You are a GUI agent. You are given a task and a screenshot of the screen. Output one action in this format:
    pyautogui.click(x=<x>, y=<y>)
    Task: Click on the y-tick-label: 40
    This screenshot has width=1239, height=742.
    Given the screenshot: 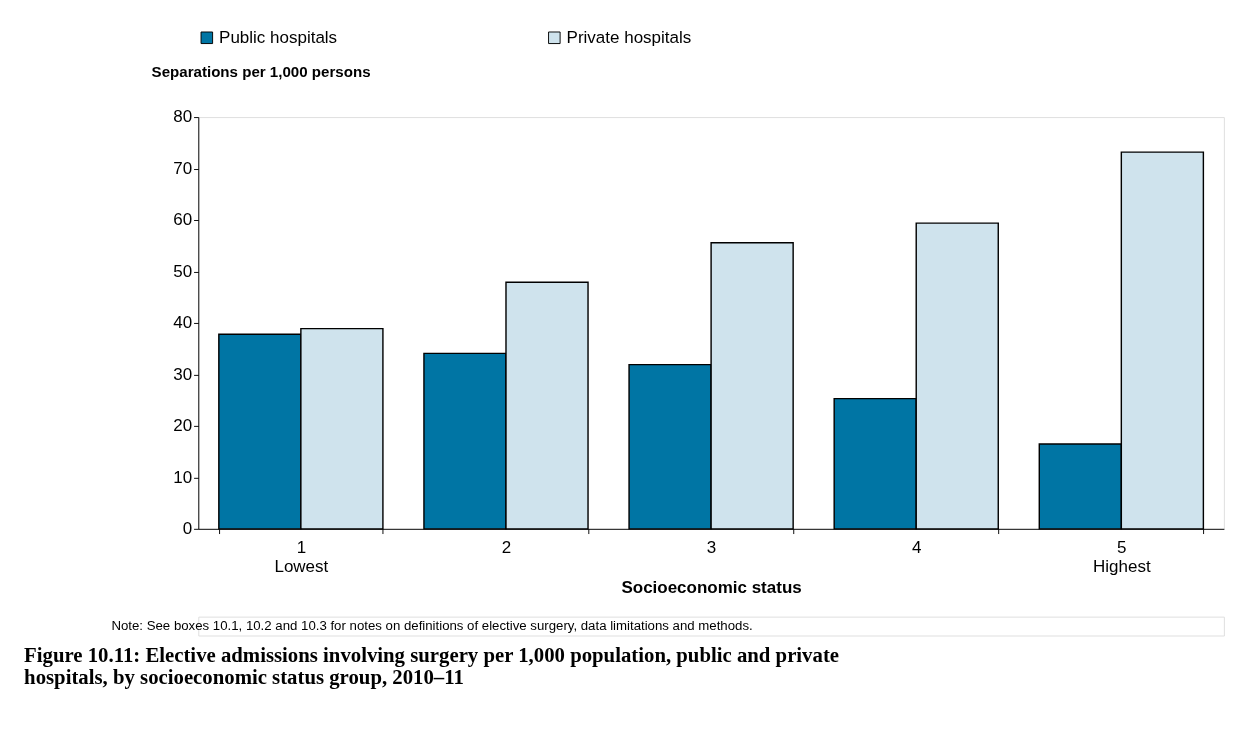 What is the action you would take?
    pyautogui.click(x=183, y=323)
    